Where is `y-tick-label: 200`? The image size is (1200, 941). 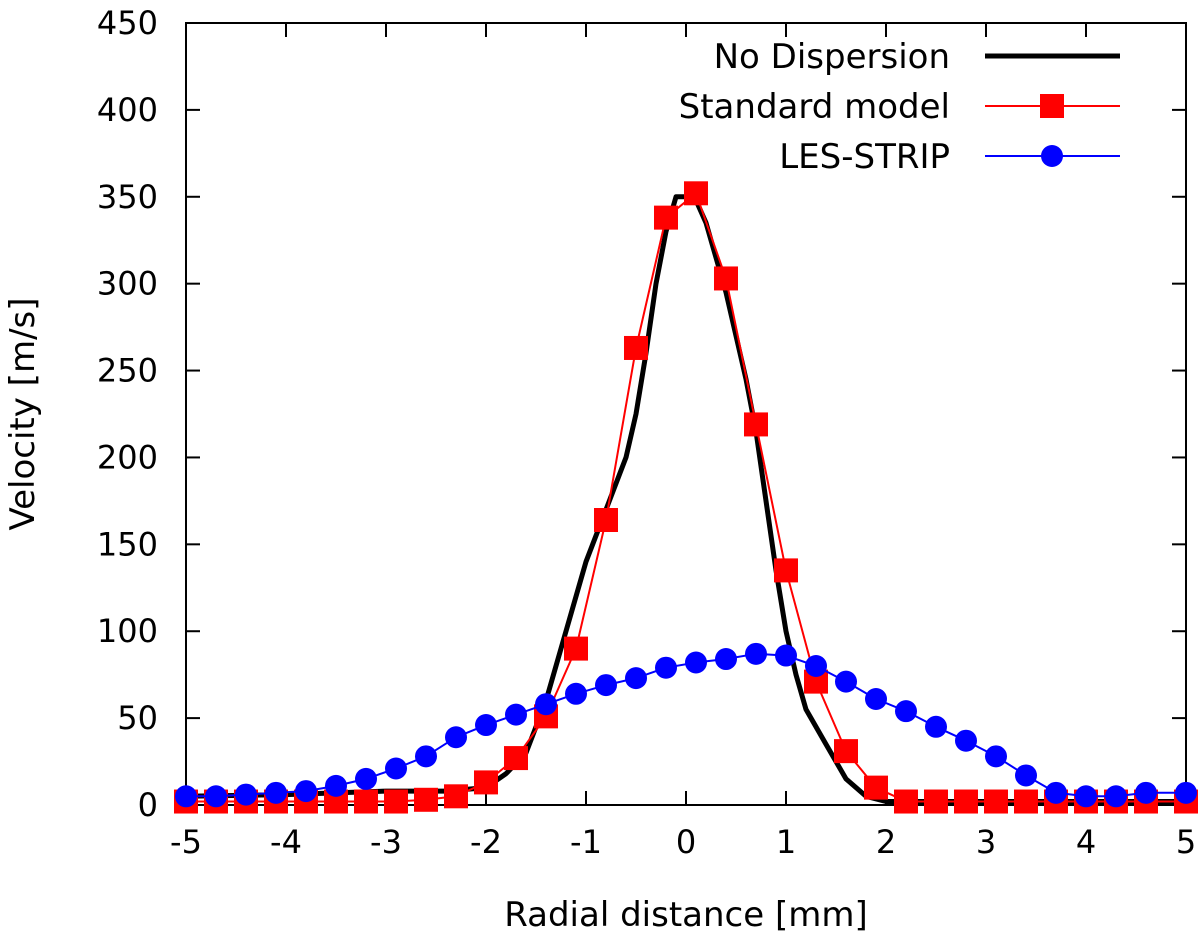 y-tick-label: 200 is located at coordinates (127, 457).